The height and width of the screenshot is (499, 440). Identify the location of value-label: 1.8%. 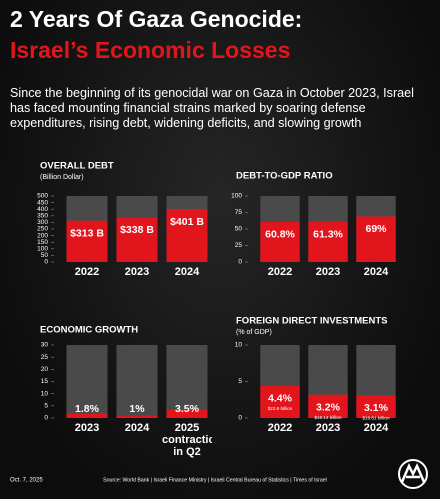
(87, 409).